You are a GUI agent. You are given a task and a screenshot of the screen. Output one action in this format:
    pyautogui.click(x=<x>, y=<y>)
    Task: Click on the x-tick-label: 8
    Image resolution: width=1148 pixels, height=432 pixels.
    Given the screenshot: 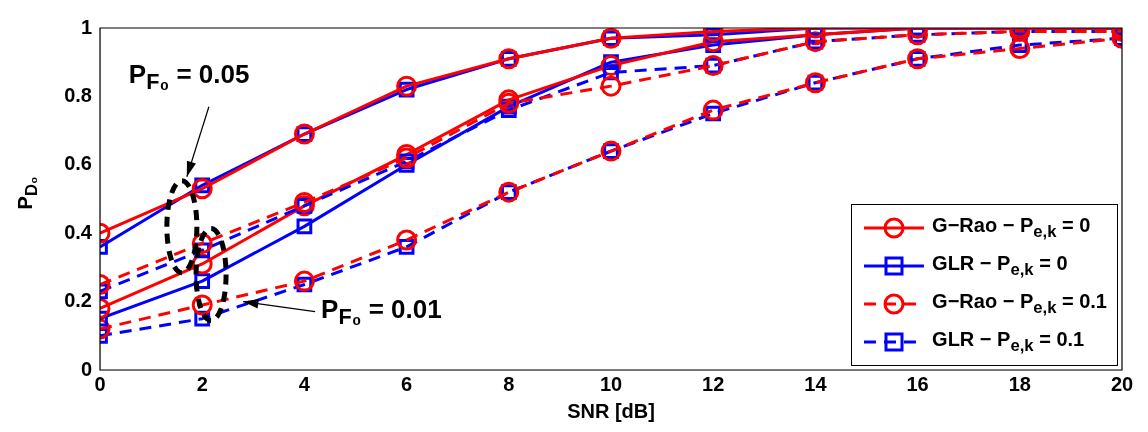 What is the action you would take?
    pyautogui.click(x=509, y=383)
    